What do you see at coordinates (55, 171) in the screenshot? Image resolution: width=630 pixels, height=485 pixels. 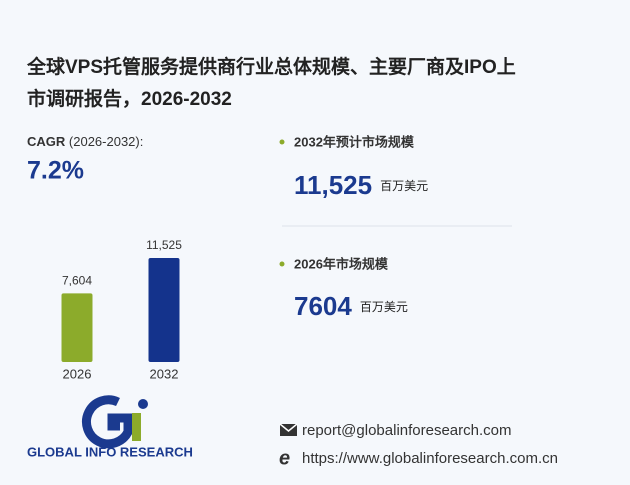 I see `cagr-value: 7.2%` at bounding box center [55, 171].